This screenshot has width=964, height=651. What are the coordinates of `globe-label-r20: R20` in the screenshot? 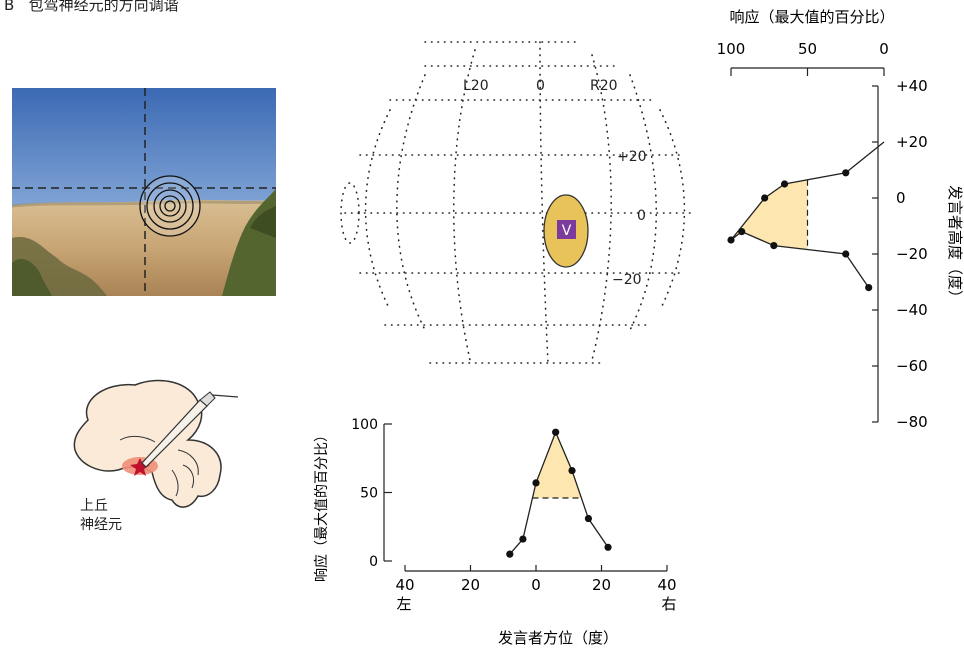 It's located at (604, 86).